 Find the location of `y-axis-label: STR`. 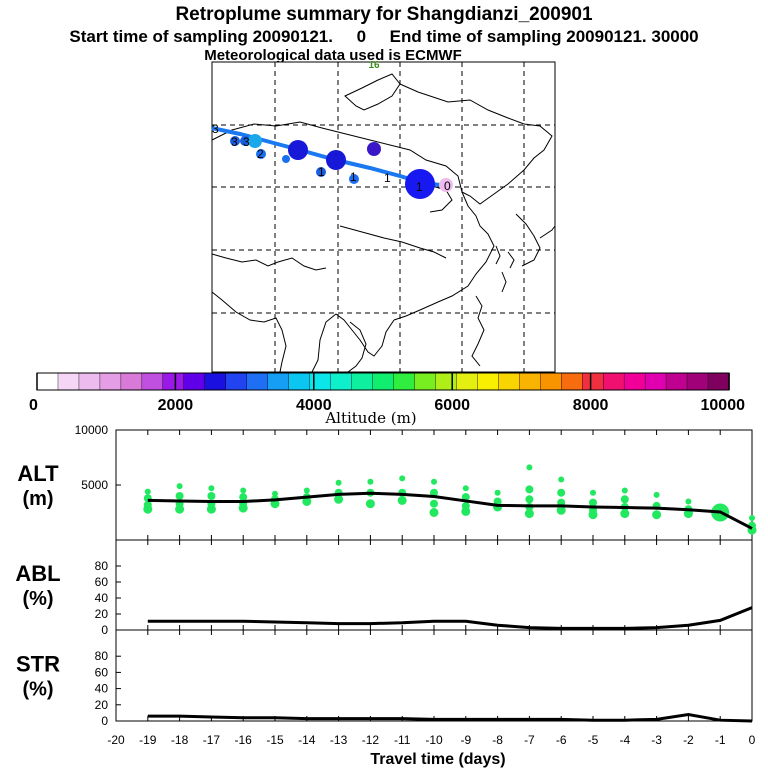

y-axis-label: STR is located at coordinates (38, 664).